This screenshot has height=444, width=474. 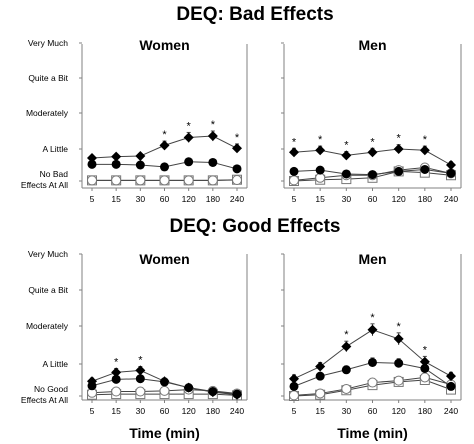 What do you see at coordinates (254, 226) in the screenshot?
I see `panel-title-good-effects: DEQ: Good Effects` at bounding box center [254, 226].